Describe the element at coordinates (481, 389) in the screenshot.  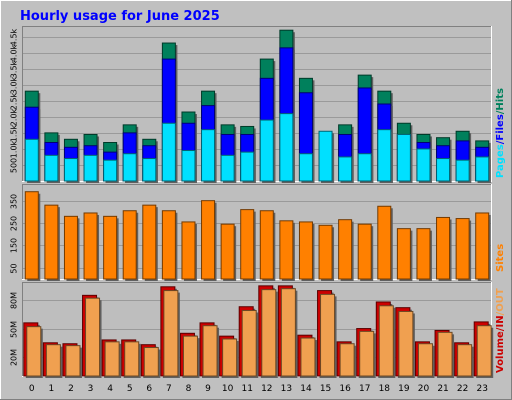
I see `x-tick-label: 23` at that location.